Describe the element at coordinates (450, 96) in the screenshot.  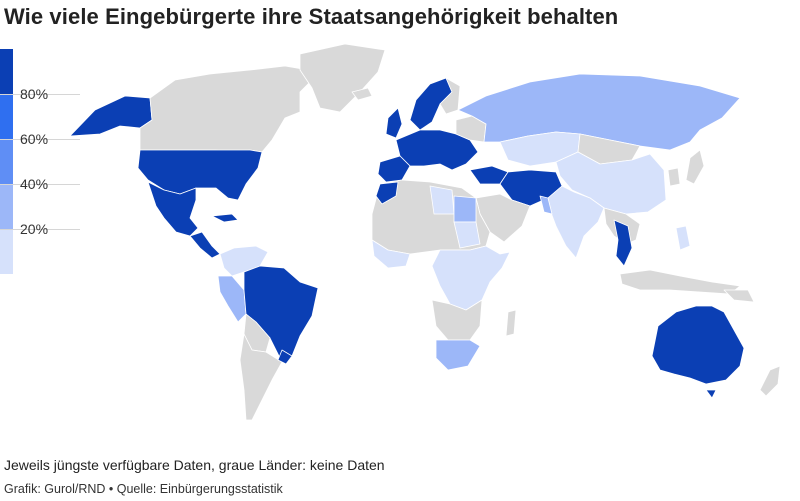
I see `country-finland` at that location.